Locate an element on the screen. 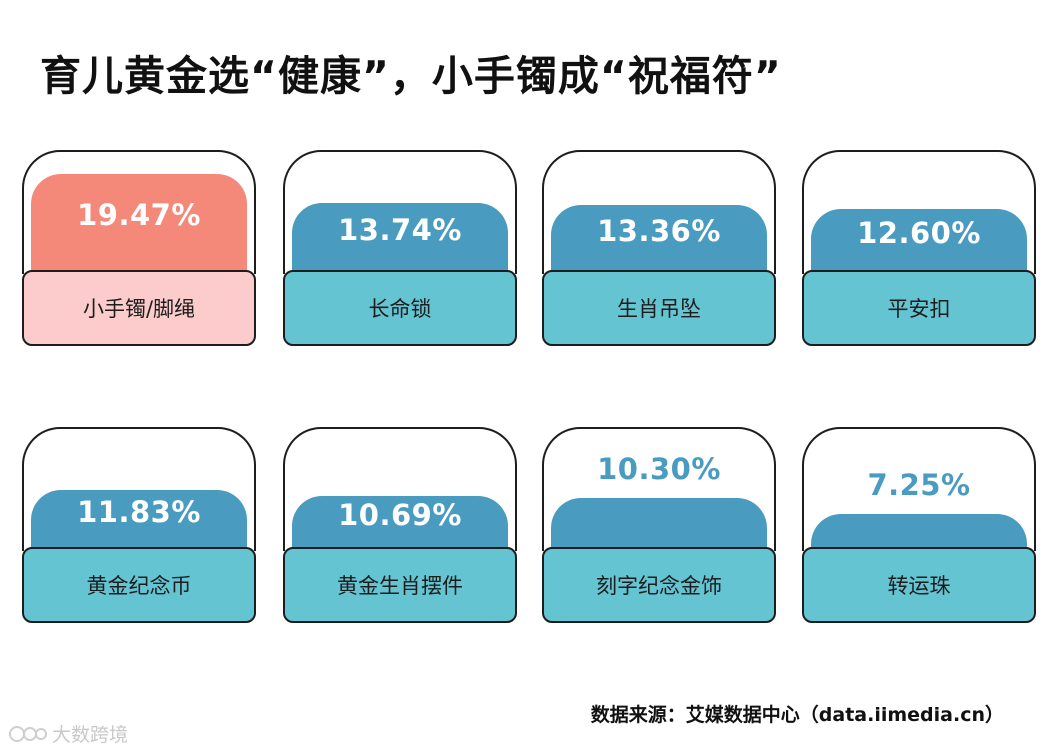 This screenshot has width=1050, height=750. category-label: 转运珠 is located at coordinates (919, 585).